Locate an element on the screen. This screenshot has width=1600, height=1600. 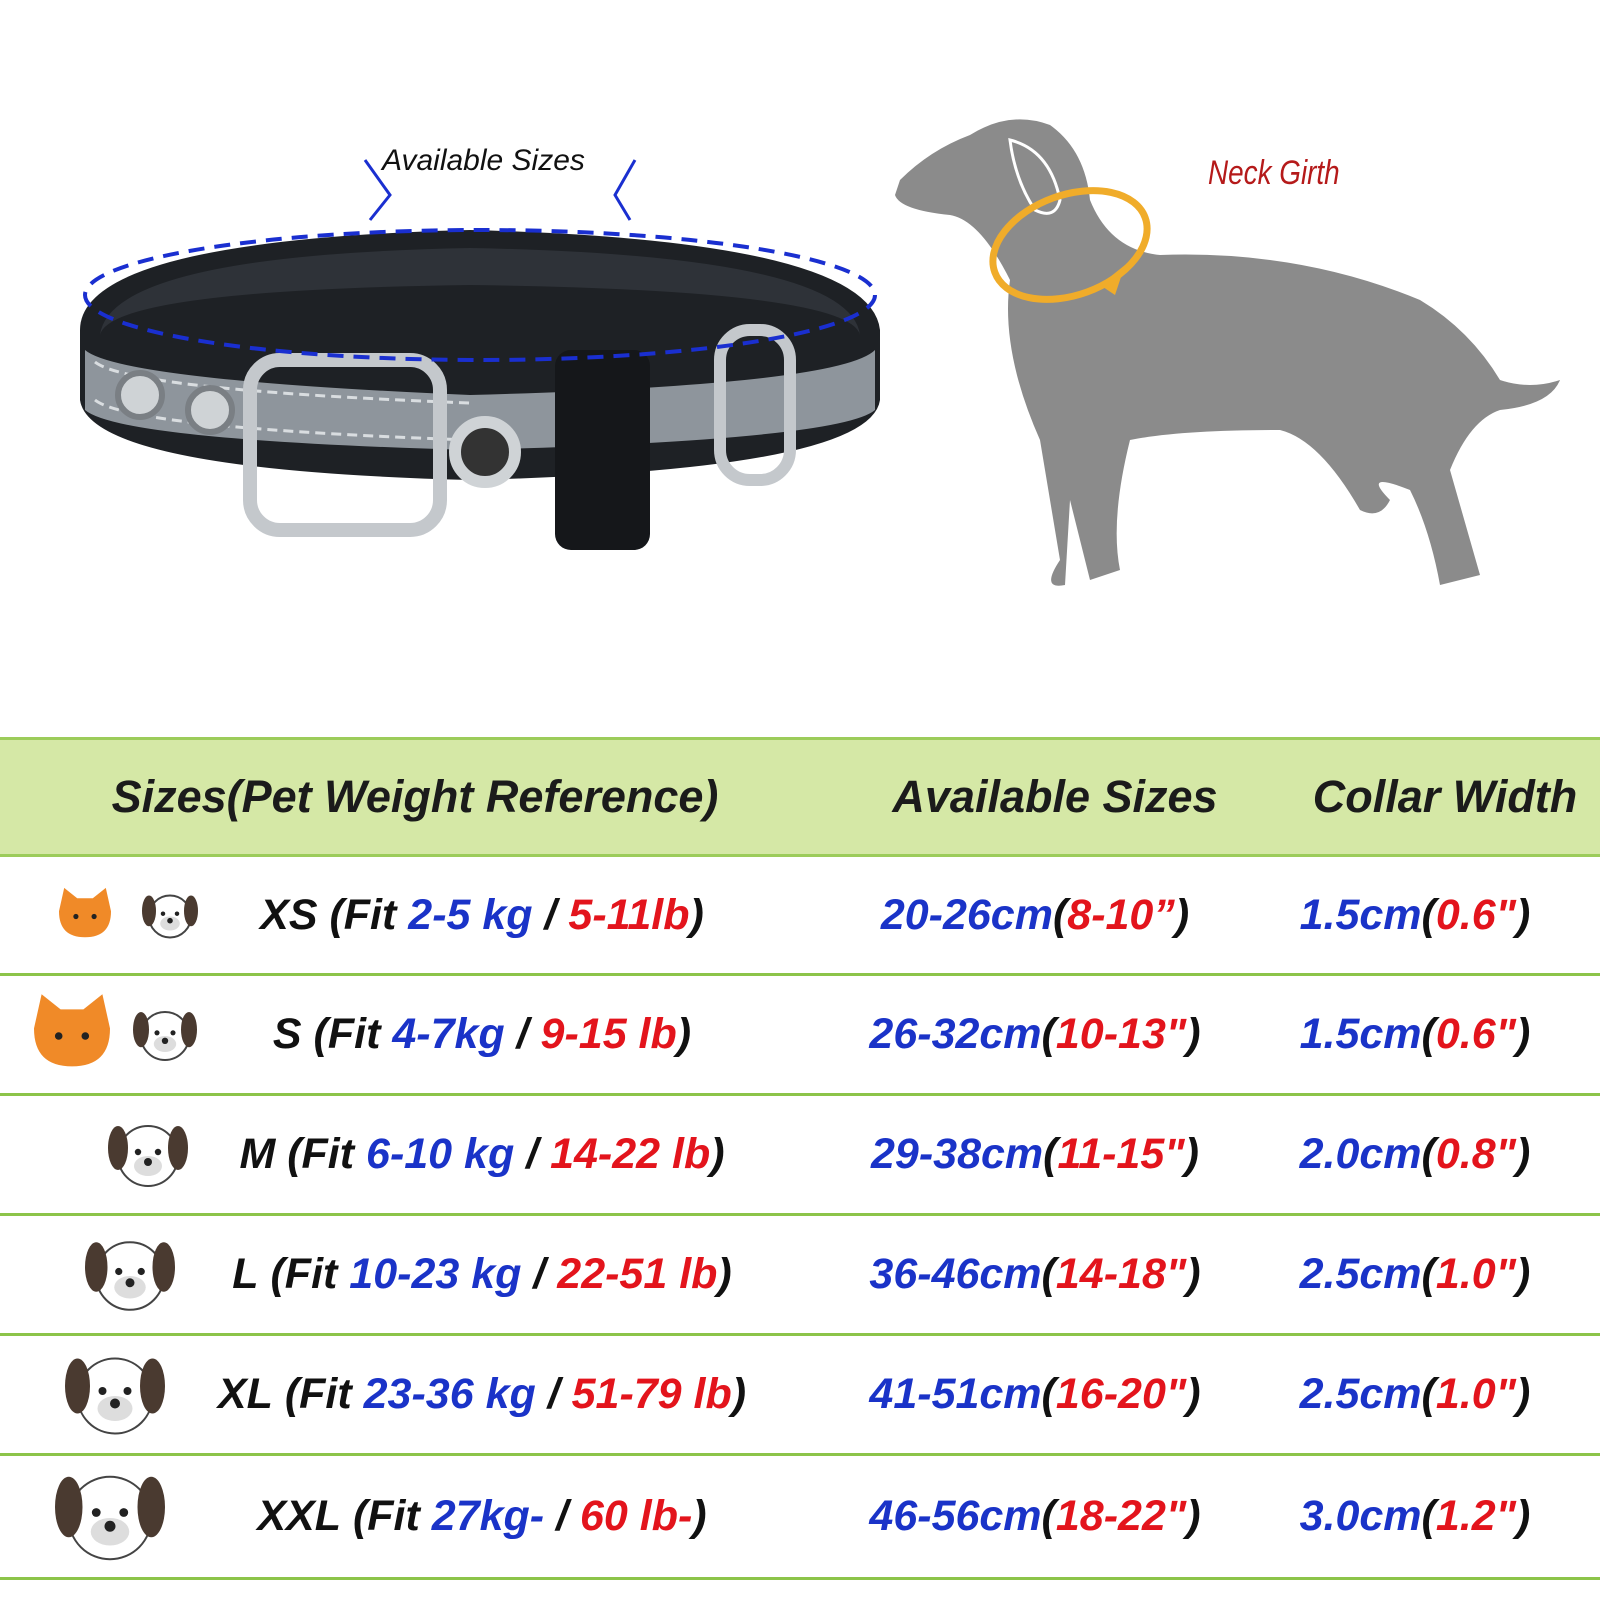
weight-lb: 5-11lb is located at coordinates (629, 914).